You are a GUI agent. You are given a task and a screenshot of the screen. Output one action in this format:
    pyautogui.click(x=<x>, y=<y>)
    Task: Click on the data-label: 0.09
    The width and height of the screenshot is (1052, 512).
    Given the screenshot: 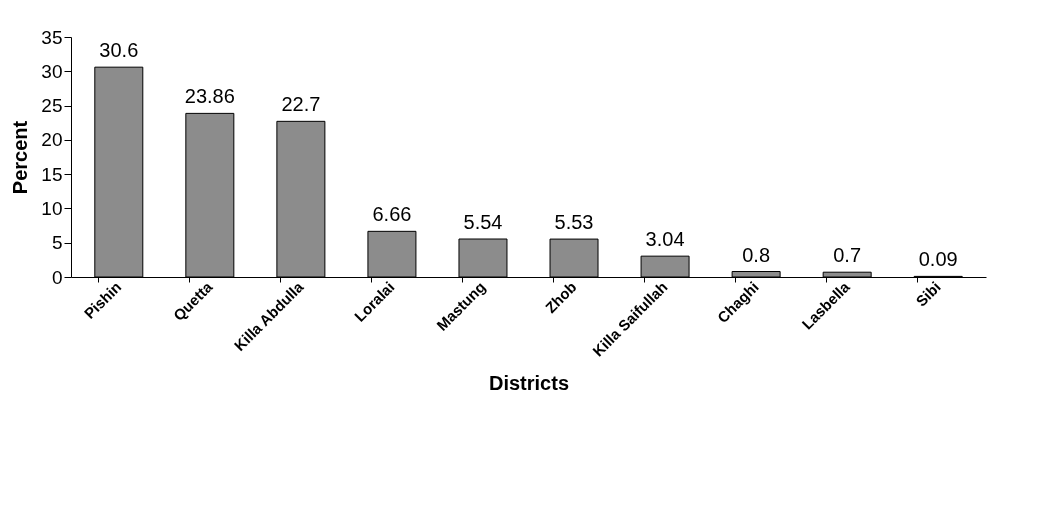 What is the action you would take?
    pyautogui.click(x=938, y=259)
    